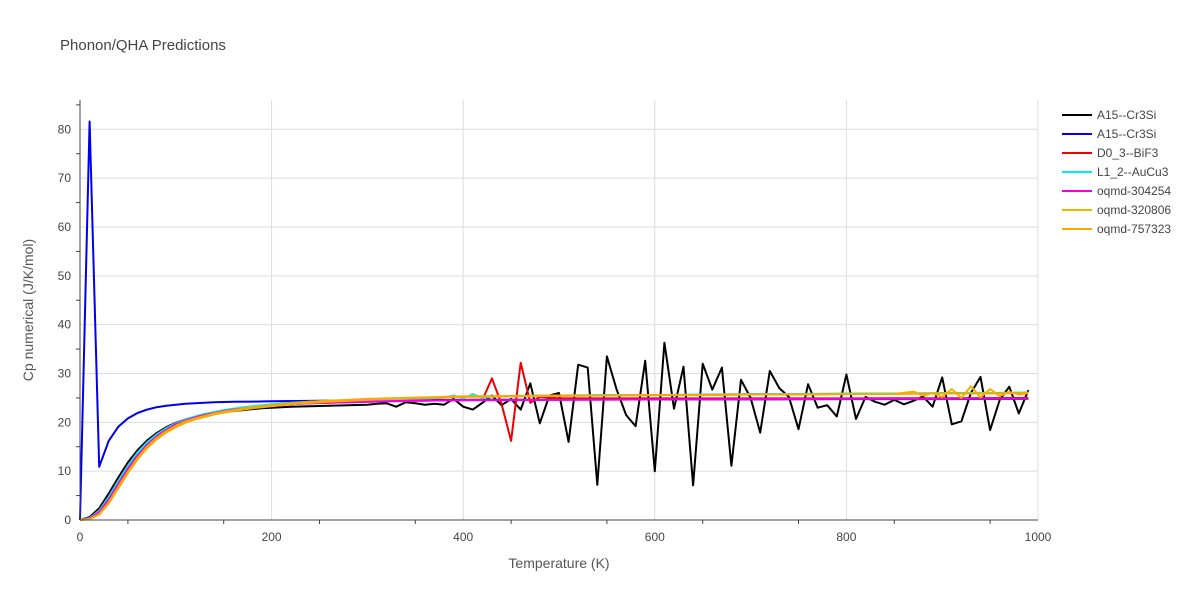 The image size is (1200, 600). Describe the element at coordinates (65, 373) in the screenshot. I see `y-tick-label: 30` at that location.